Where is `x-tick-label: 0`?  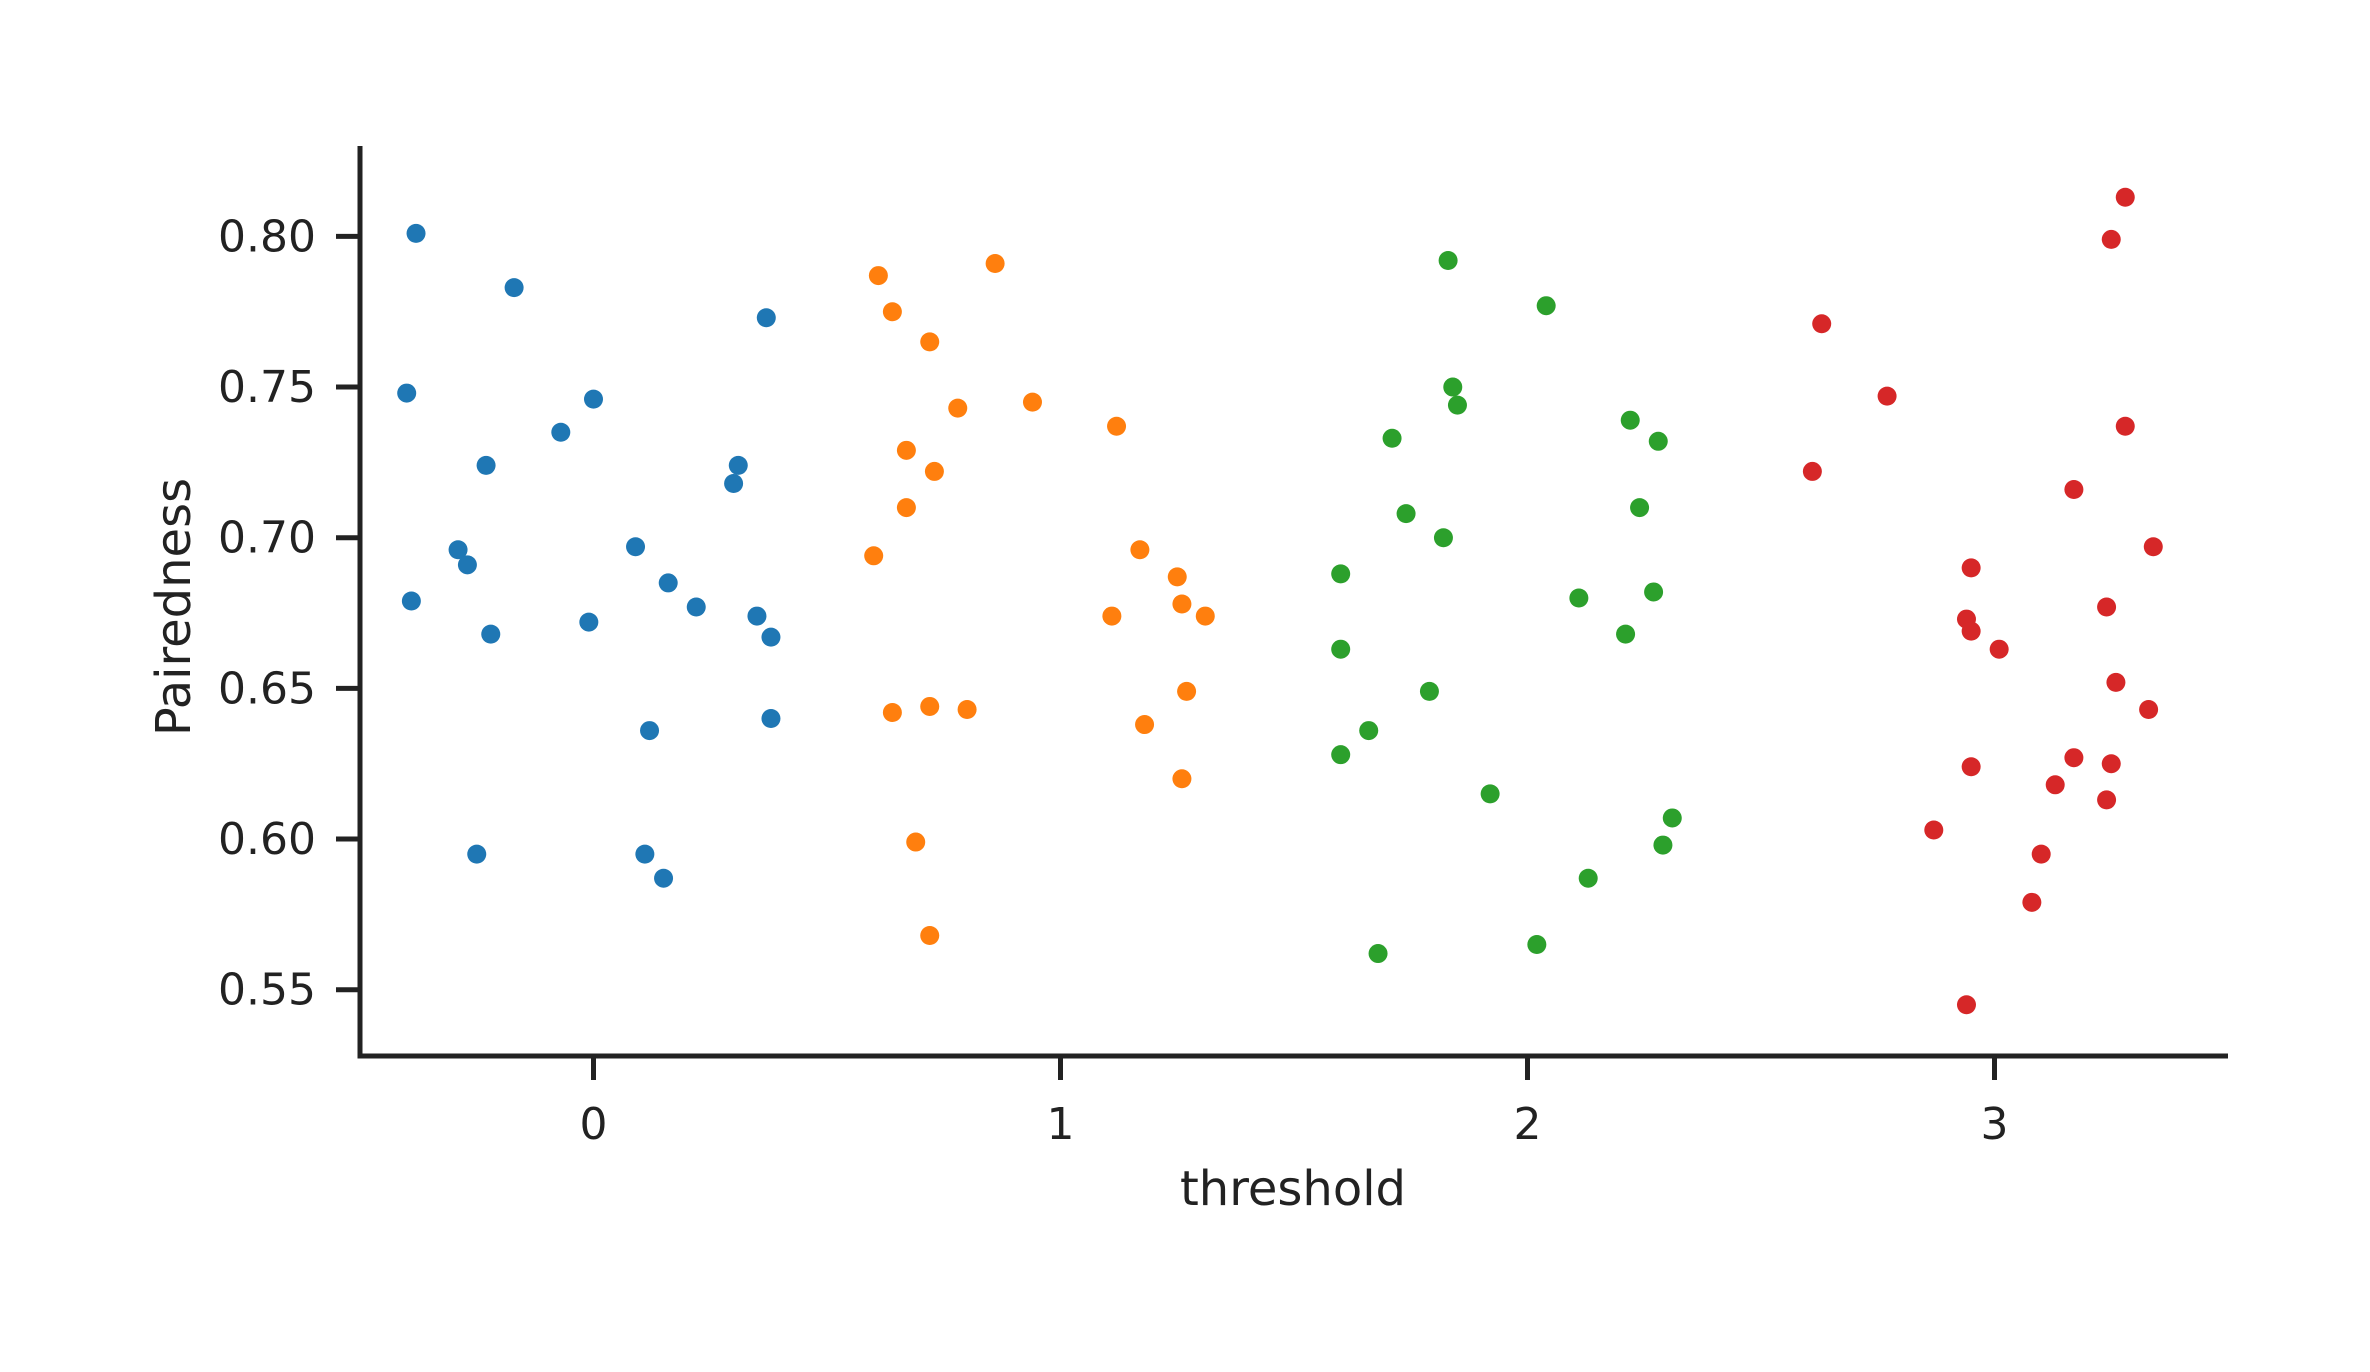 x-tick-label: 0 is located at coordinates (594, 1124).